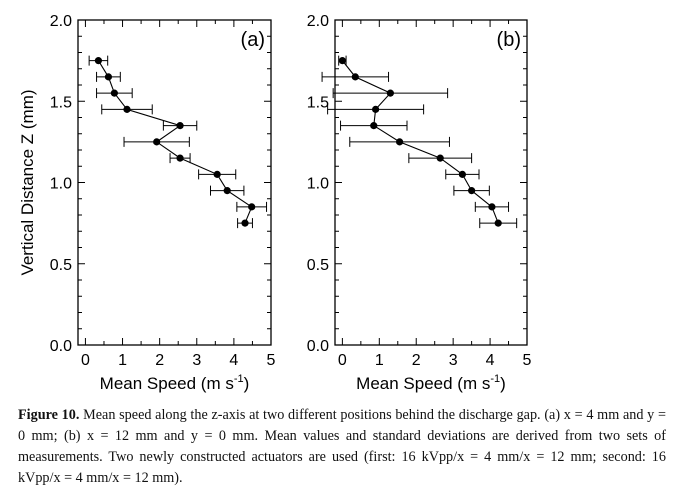 Image resolution: width=681 pixels, height=500 pixels. What do you see at coordinates (49, 415) in the screenshot?
I see `caption-label: Figure 10.` at bounding box center [49, 415].